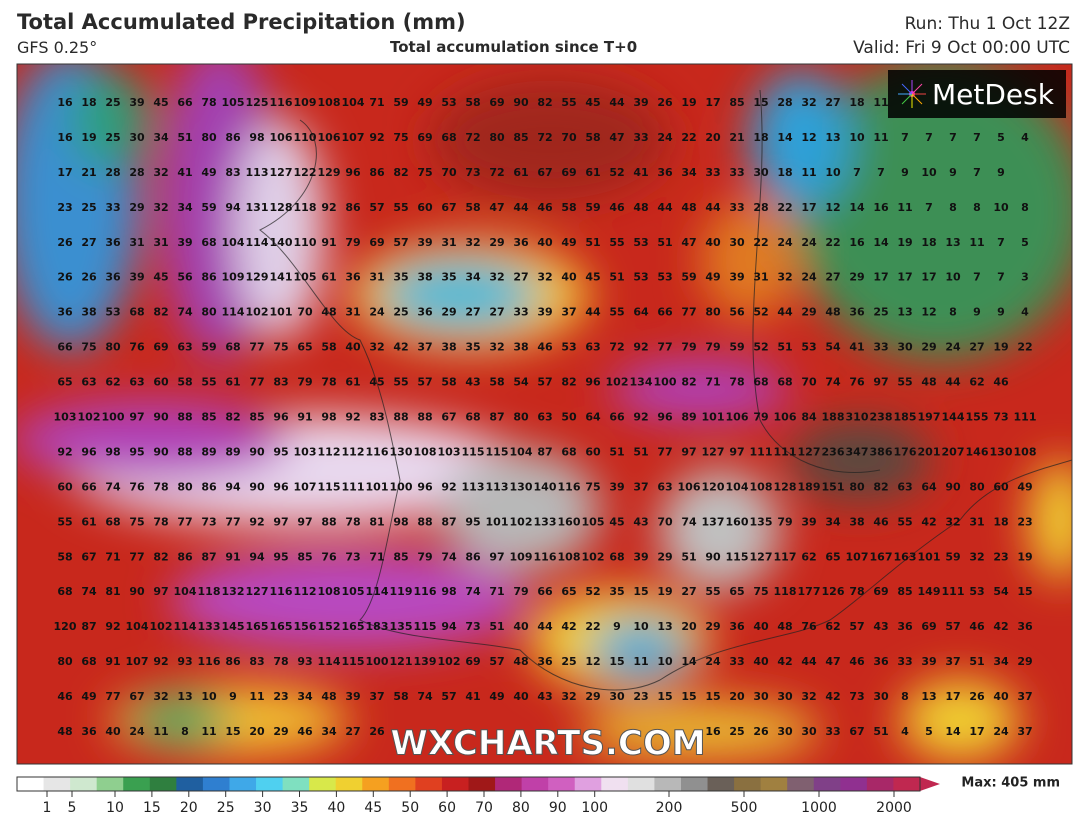 The width and height of the screenshot is (1082, 826). What do you see at coordinates (115, 808) in the screenshot?
I see `colorbar-tick-label: 10` at bounding box center [115, 808].